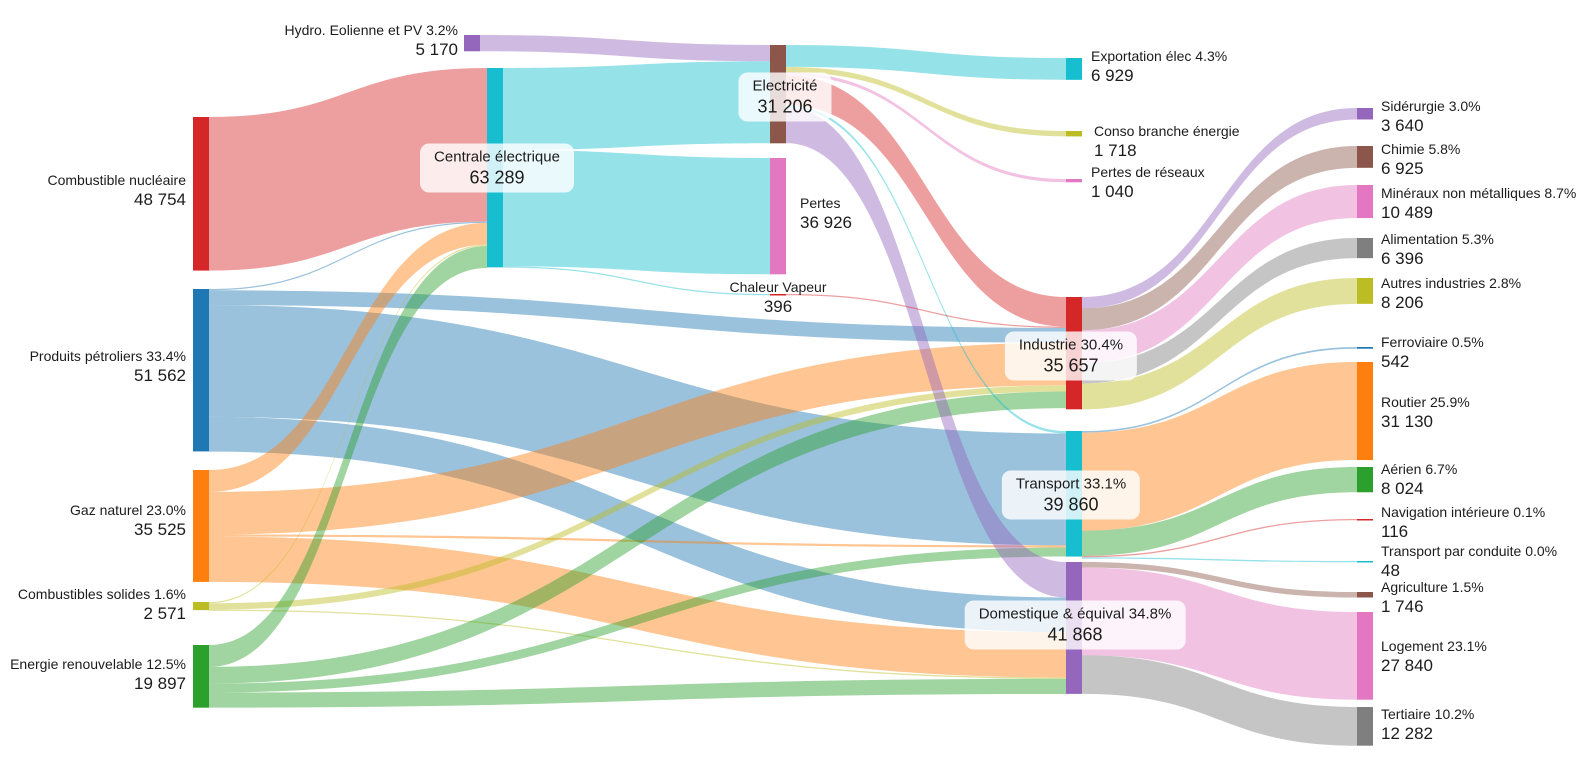 The height and width of the screenshot is (774, 1586). Describe the element at coordinates (1219, 446) in the screenshot. I see `sankey-link-transport-routier` at that location.